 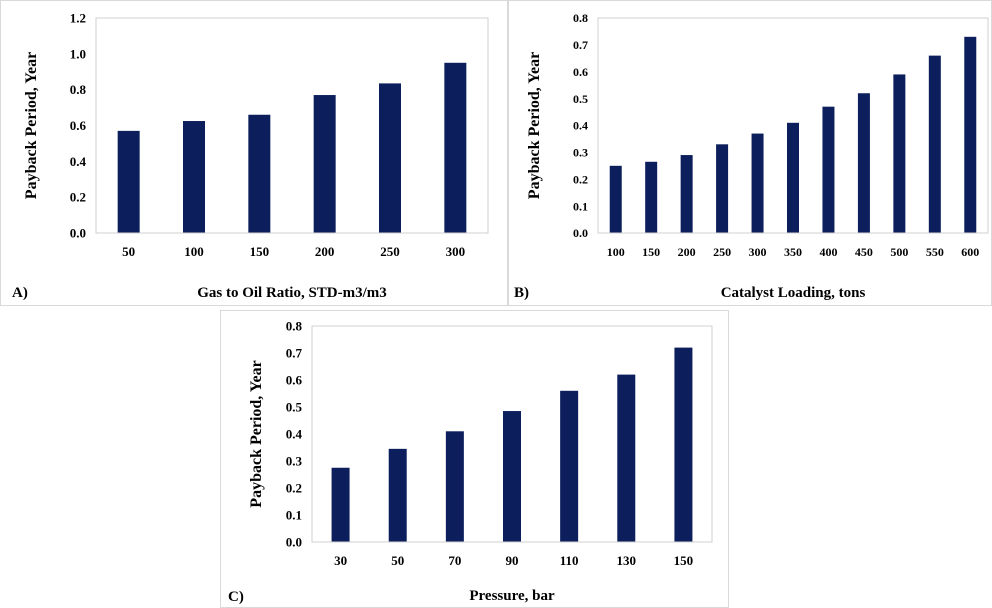 I want to click on panel-c-x-ticks: 30 50 70 90 110 130 150, so click(x=513, y=560).